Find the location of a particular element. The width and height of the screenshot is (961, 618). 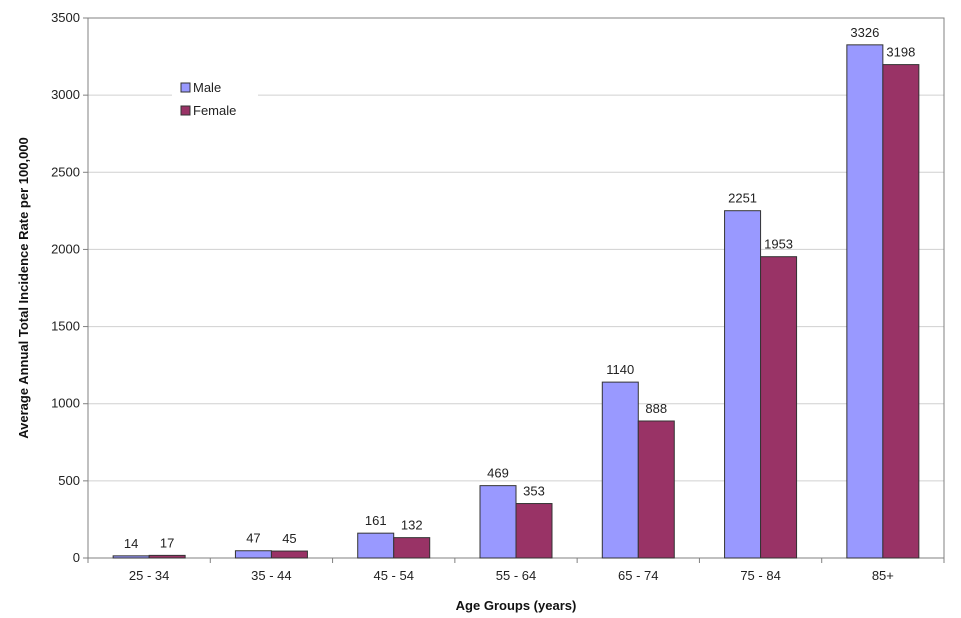

legend-label-male: Male is located at coordinates (207, 87).